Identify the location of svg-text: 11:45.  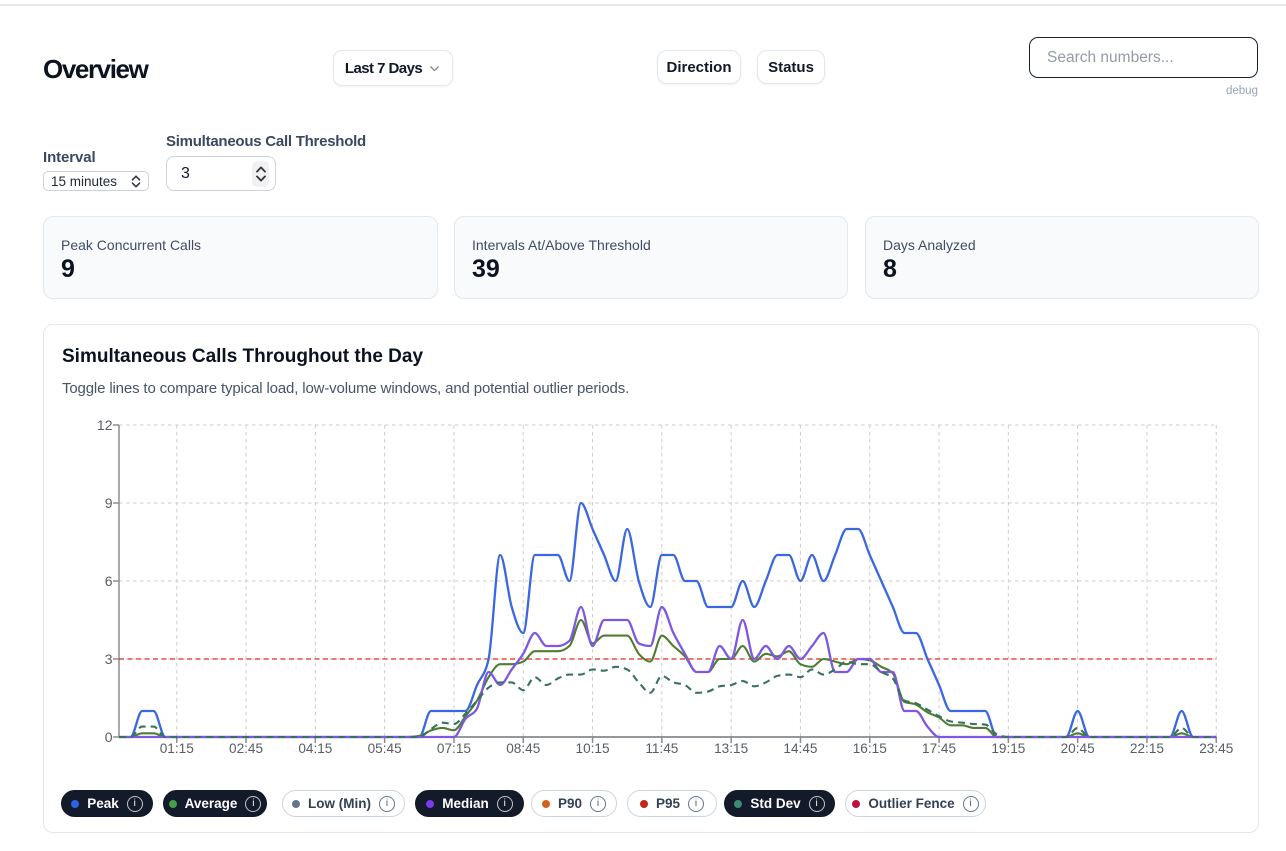
(661, 748).